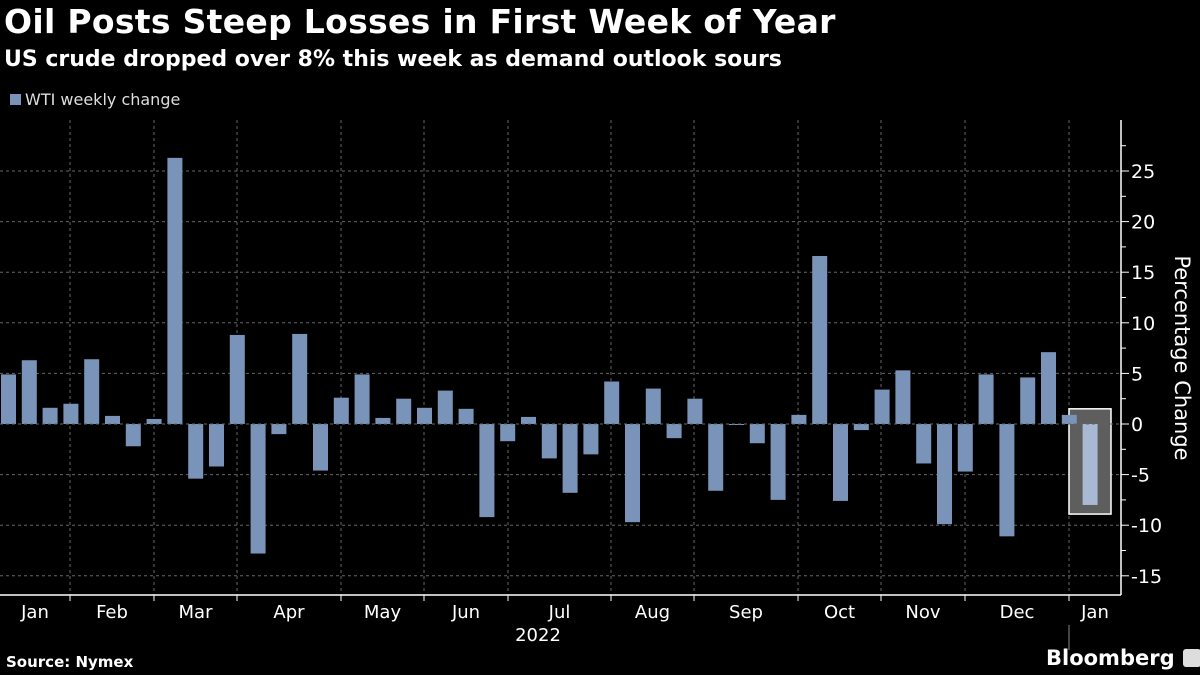 This screenshot has height=675, width=1200. Describe the element at coordinates (1146, 526) in the screenshot. I see `y-tick-label: -10` at that location.